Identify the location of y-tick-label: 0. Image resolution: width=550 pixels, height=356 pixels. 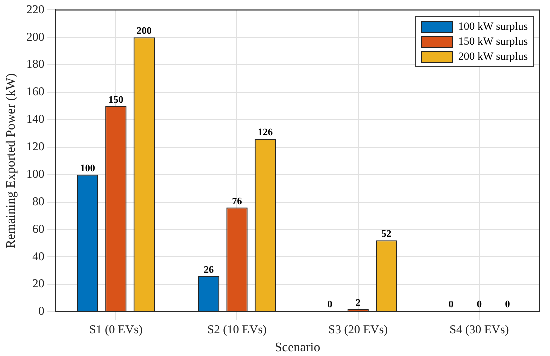
(41, 311).